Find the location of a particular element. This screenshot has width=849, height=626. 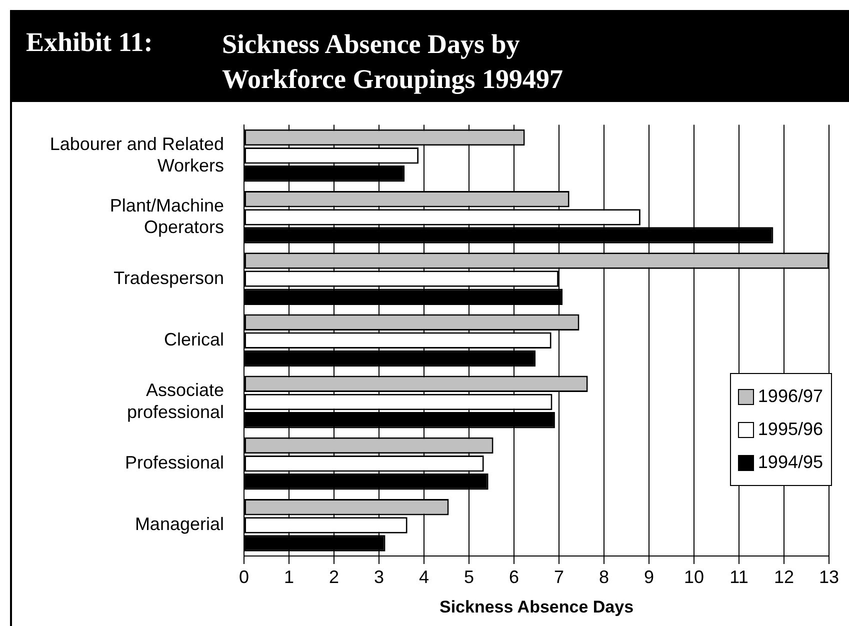

y-tick-label: Professional is located at coordinates (174, 462).